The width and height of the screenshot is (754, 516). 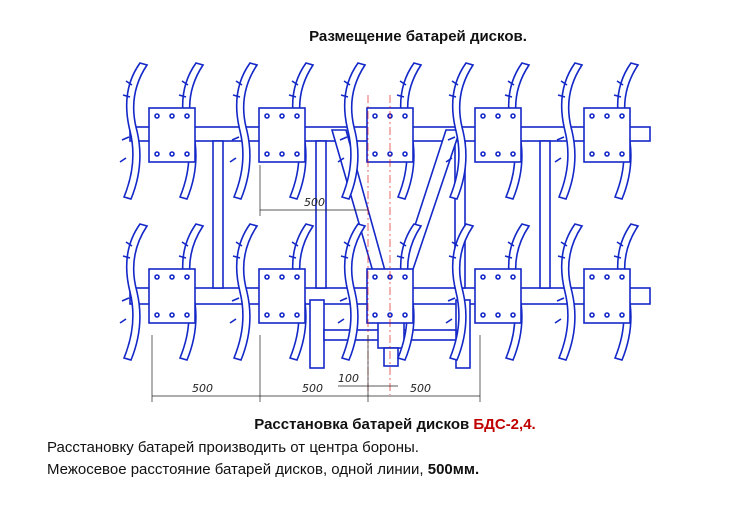 What do you see at coordinates (504, 424) in the screenshot?
I see `caption-model: БДС-2,4.` at bounding box center [504, 424].